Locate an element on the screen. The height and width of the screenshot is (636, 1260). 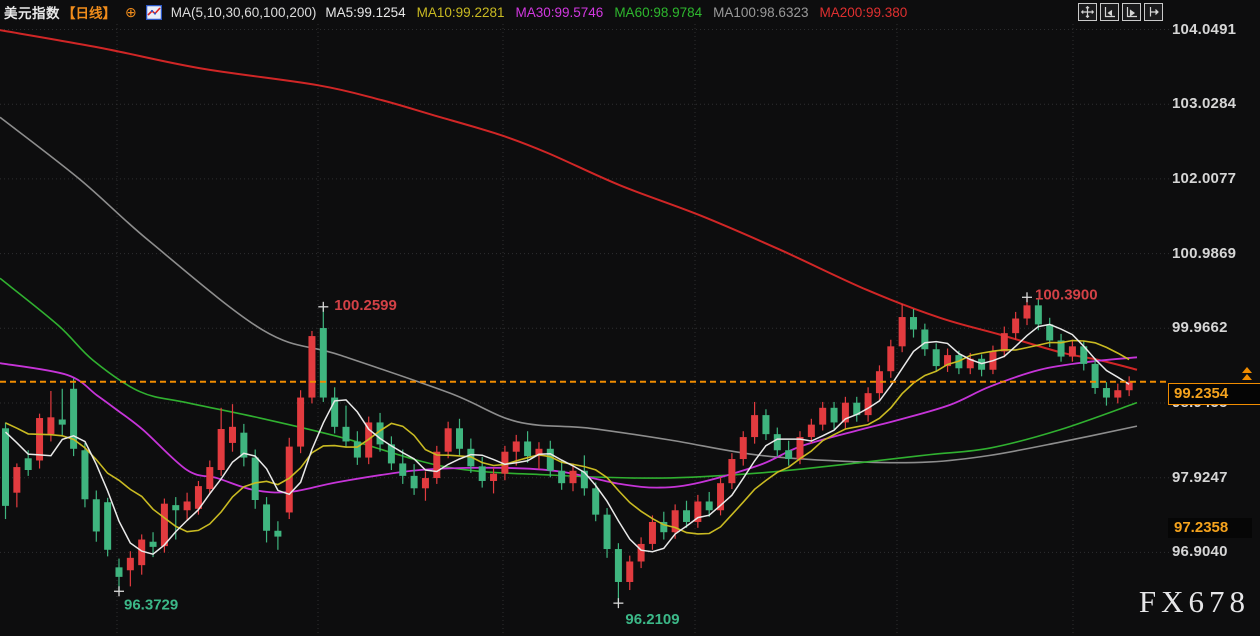
axis-tick-label: 97.9247 is located at coordinates (1200, 477).